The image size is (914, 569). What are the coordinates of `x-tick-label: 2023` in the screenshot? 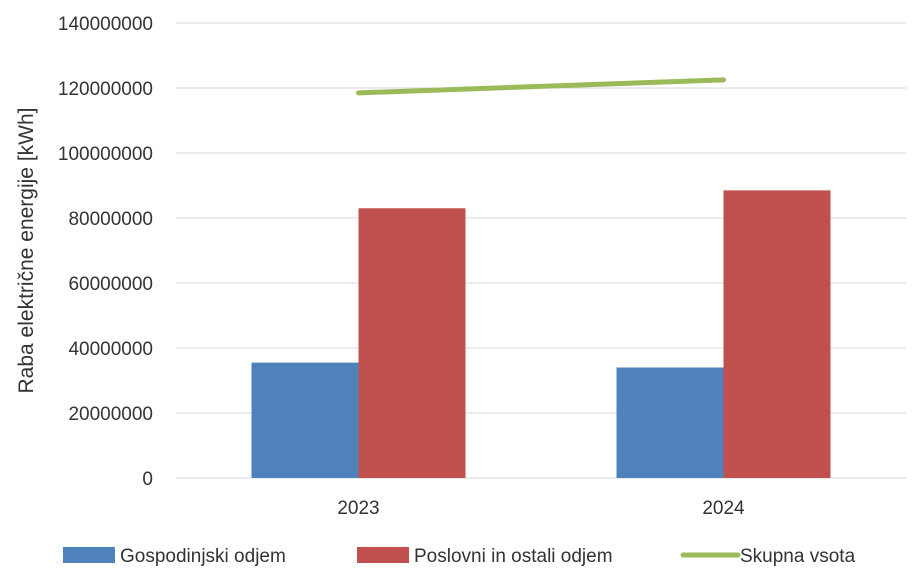 It's located at (358, 508).